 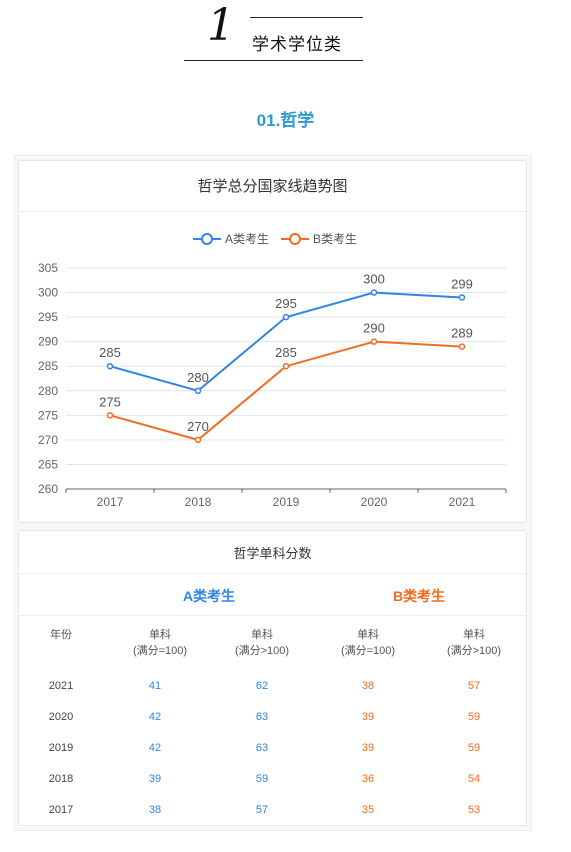 What do you see at coordinates (474, 779) in the screenshot?
I see `cell-b-single-over100: 54` at bounding box center [474, 779].